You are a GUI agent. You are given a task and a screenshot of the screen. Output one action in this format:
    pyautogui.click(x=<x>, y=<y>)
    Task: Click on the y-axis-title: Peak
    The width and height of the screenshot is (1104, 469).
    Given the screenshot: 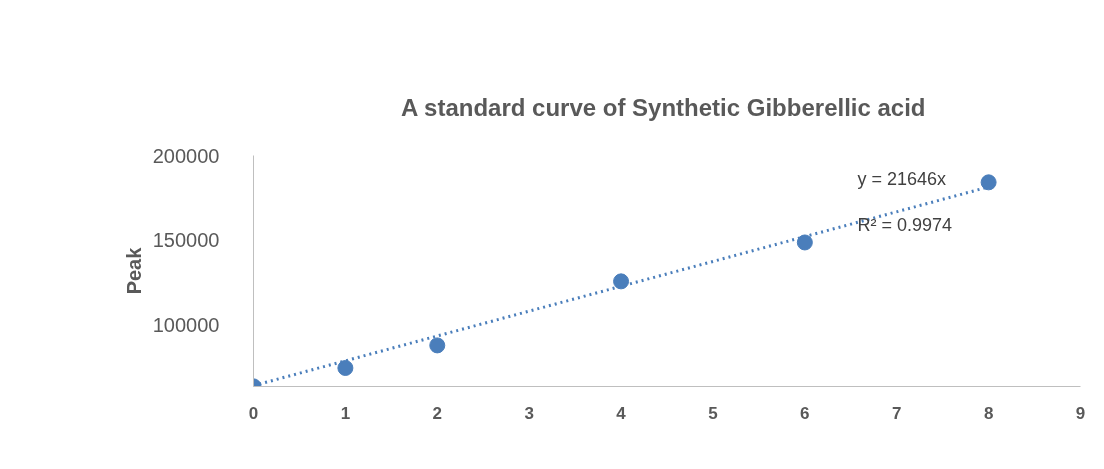 What is the action you would take?
    pyautogui.click(x=133, y=270)
    